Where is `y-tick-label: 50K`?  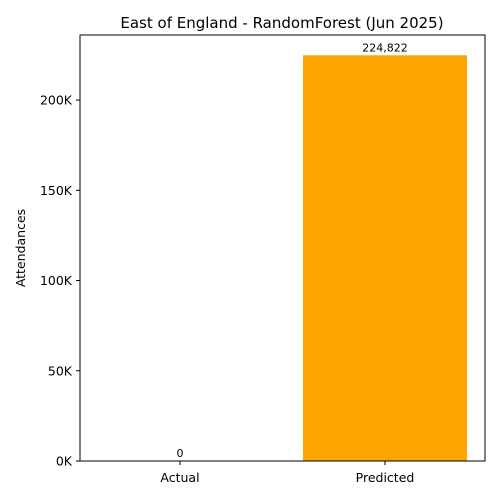 y-tick-label: 50K is located at coordinates (60, 370).